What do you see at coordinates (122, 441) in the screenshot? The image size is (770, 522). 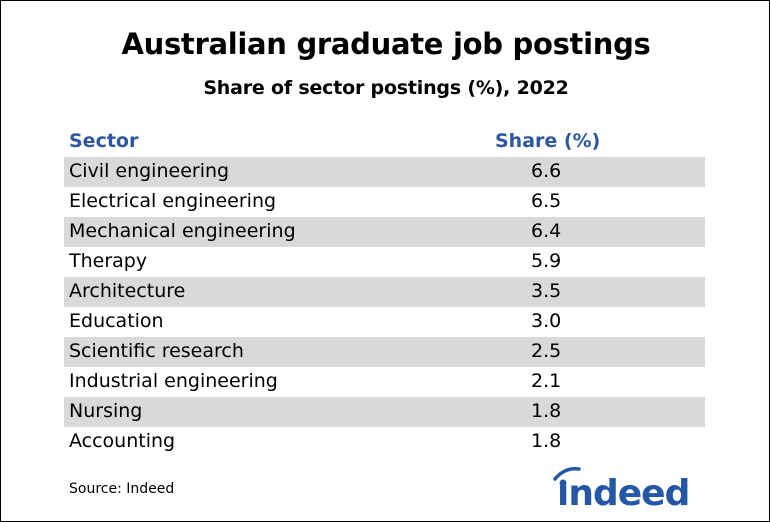 I see `sector-cell: Accounting` at bounding box center [122, 441].